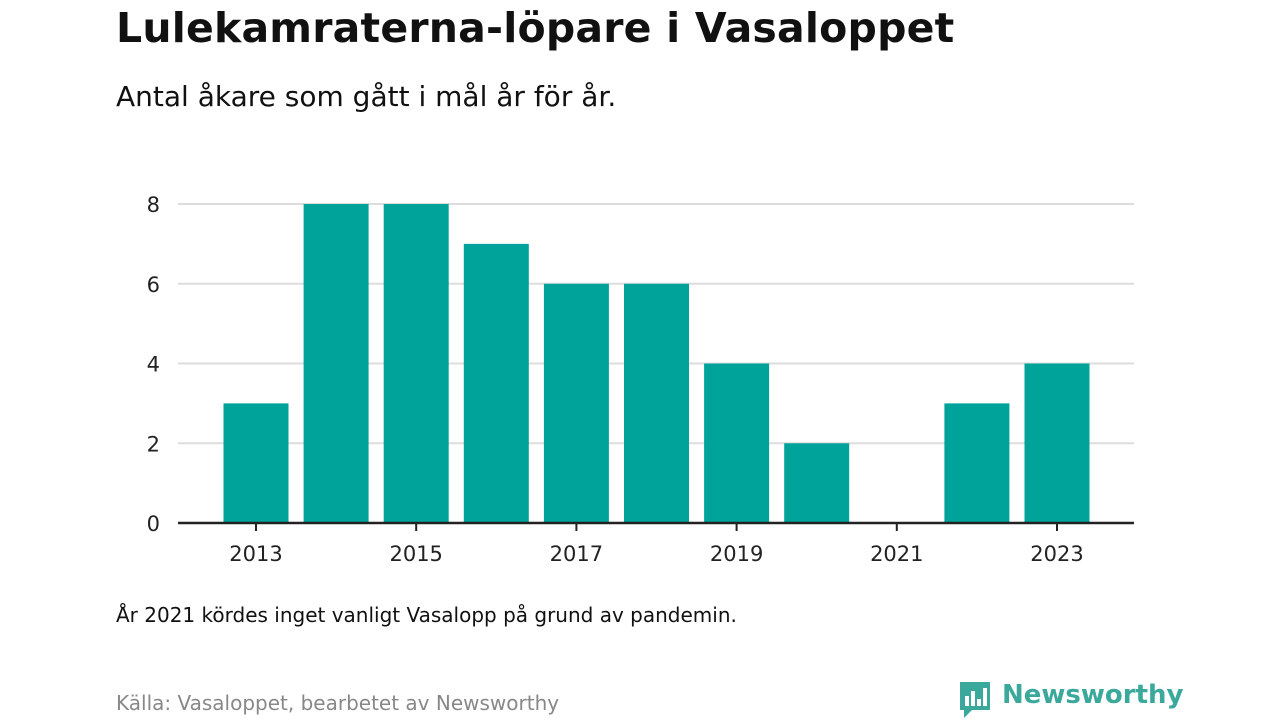  I want to click on bar-2022, so click(977, 463).